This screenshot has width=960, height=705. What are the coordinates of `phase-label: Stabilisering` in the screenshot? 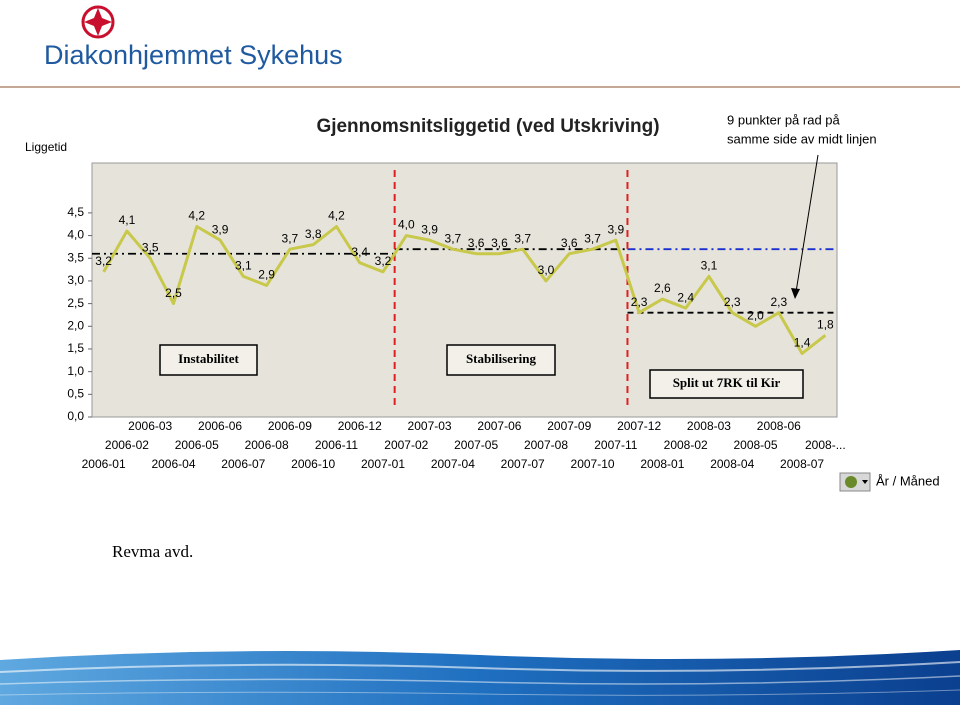 It's located at (501, 358).